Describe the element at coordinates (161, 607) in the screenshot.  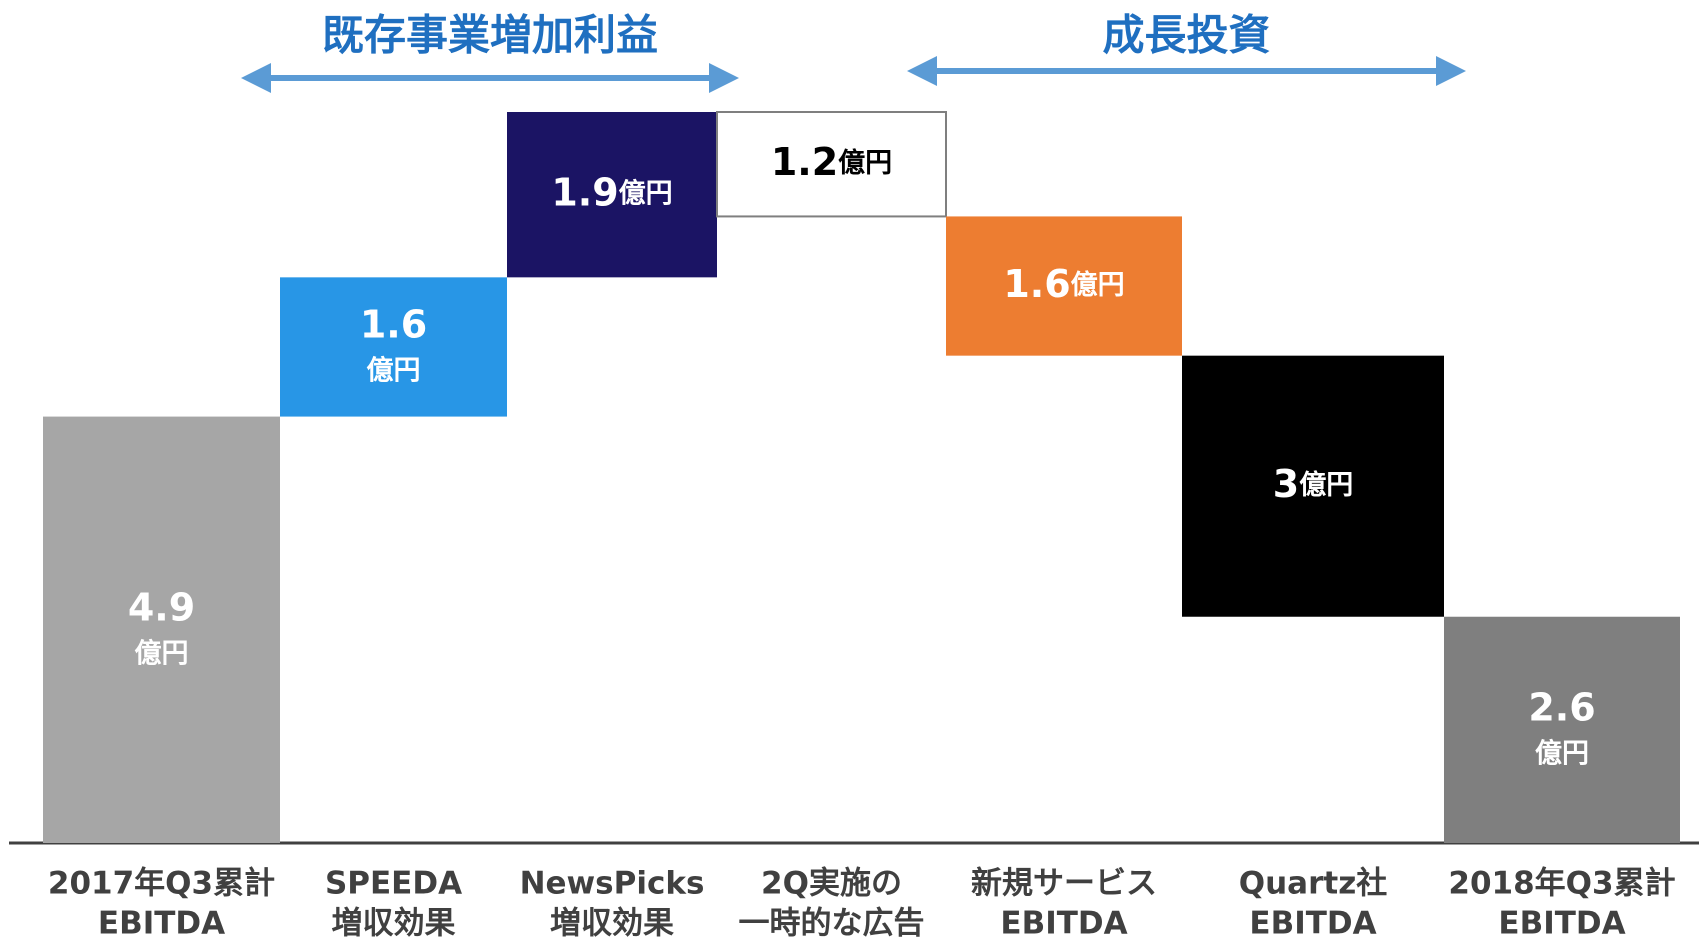
I see `value-label: 4.9` at that location.